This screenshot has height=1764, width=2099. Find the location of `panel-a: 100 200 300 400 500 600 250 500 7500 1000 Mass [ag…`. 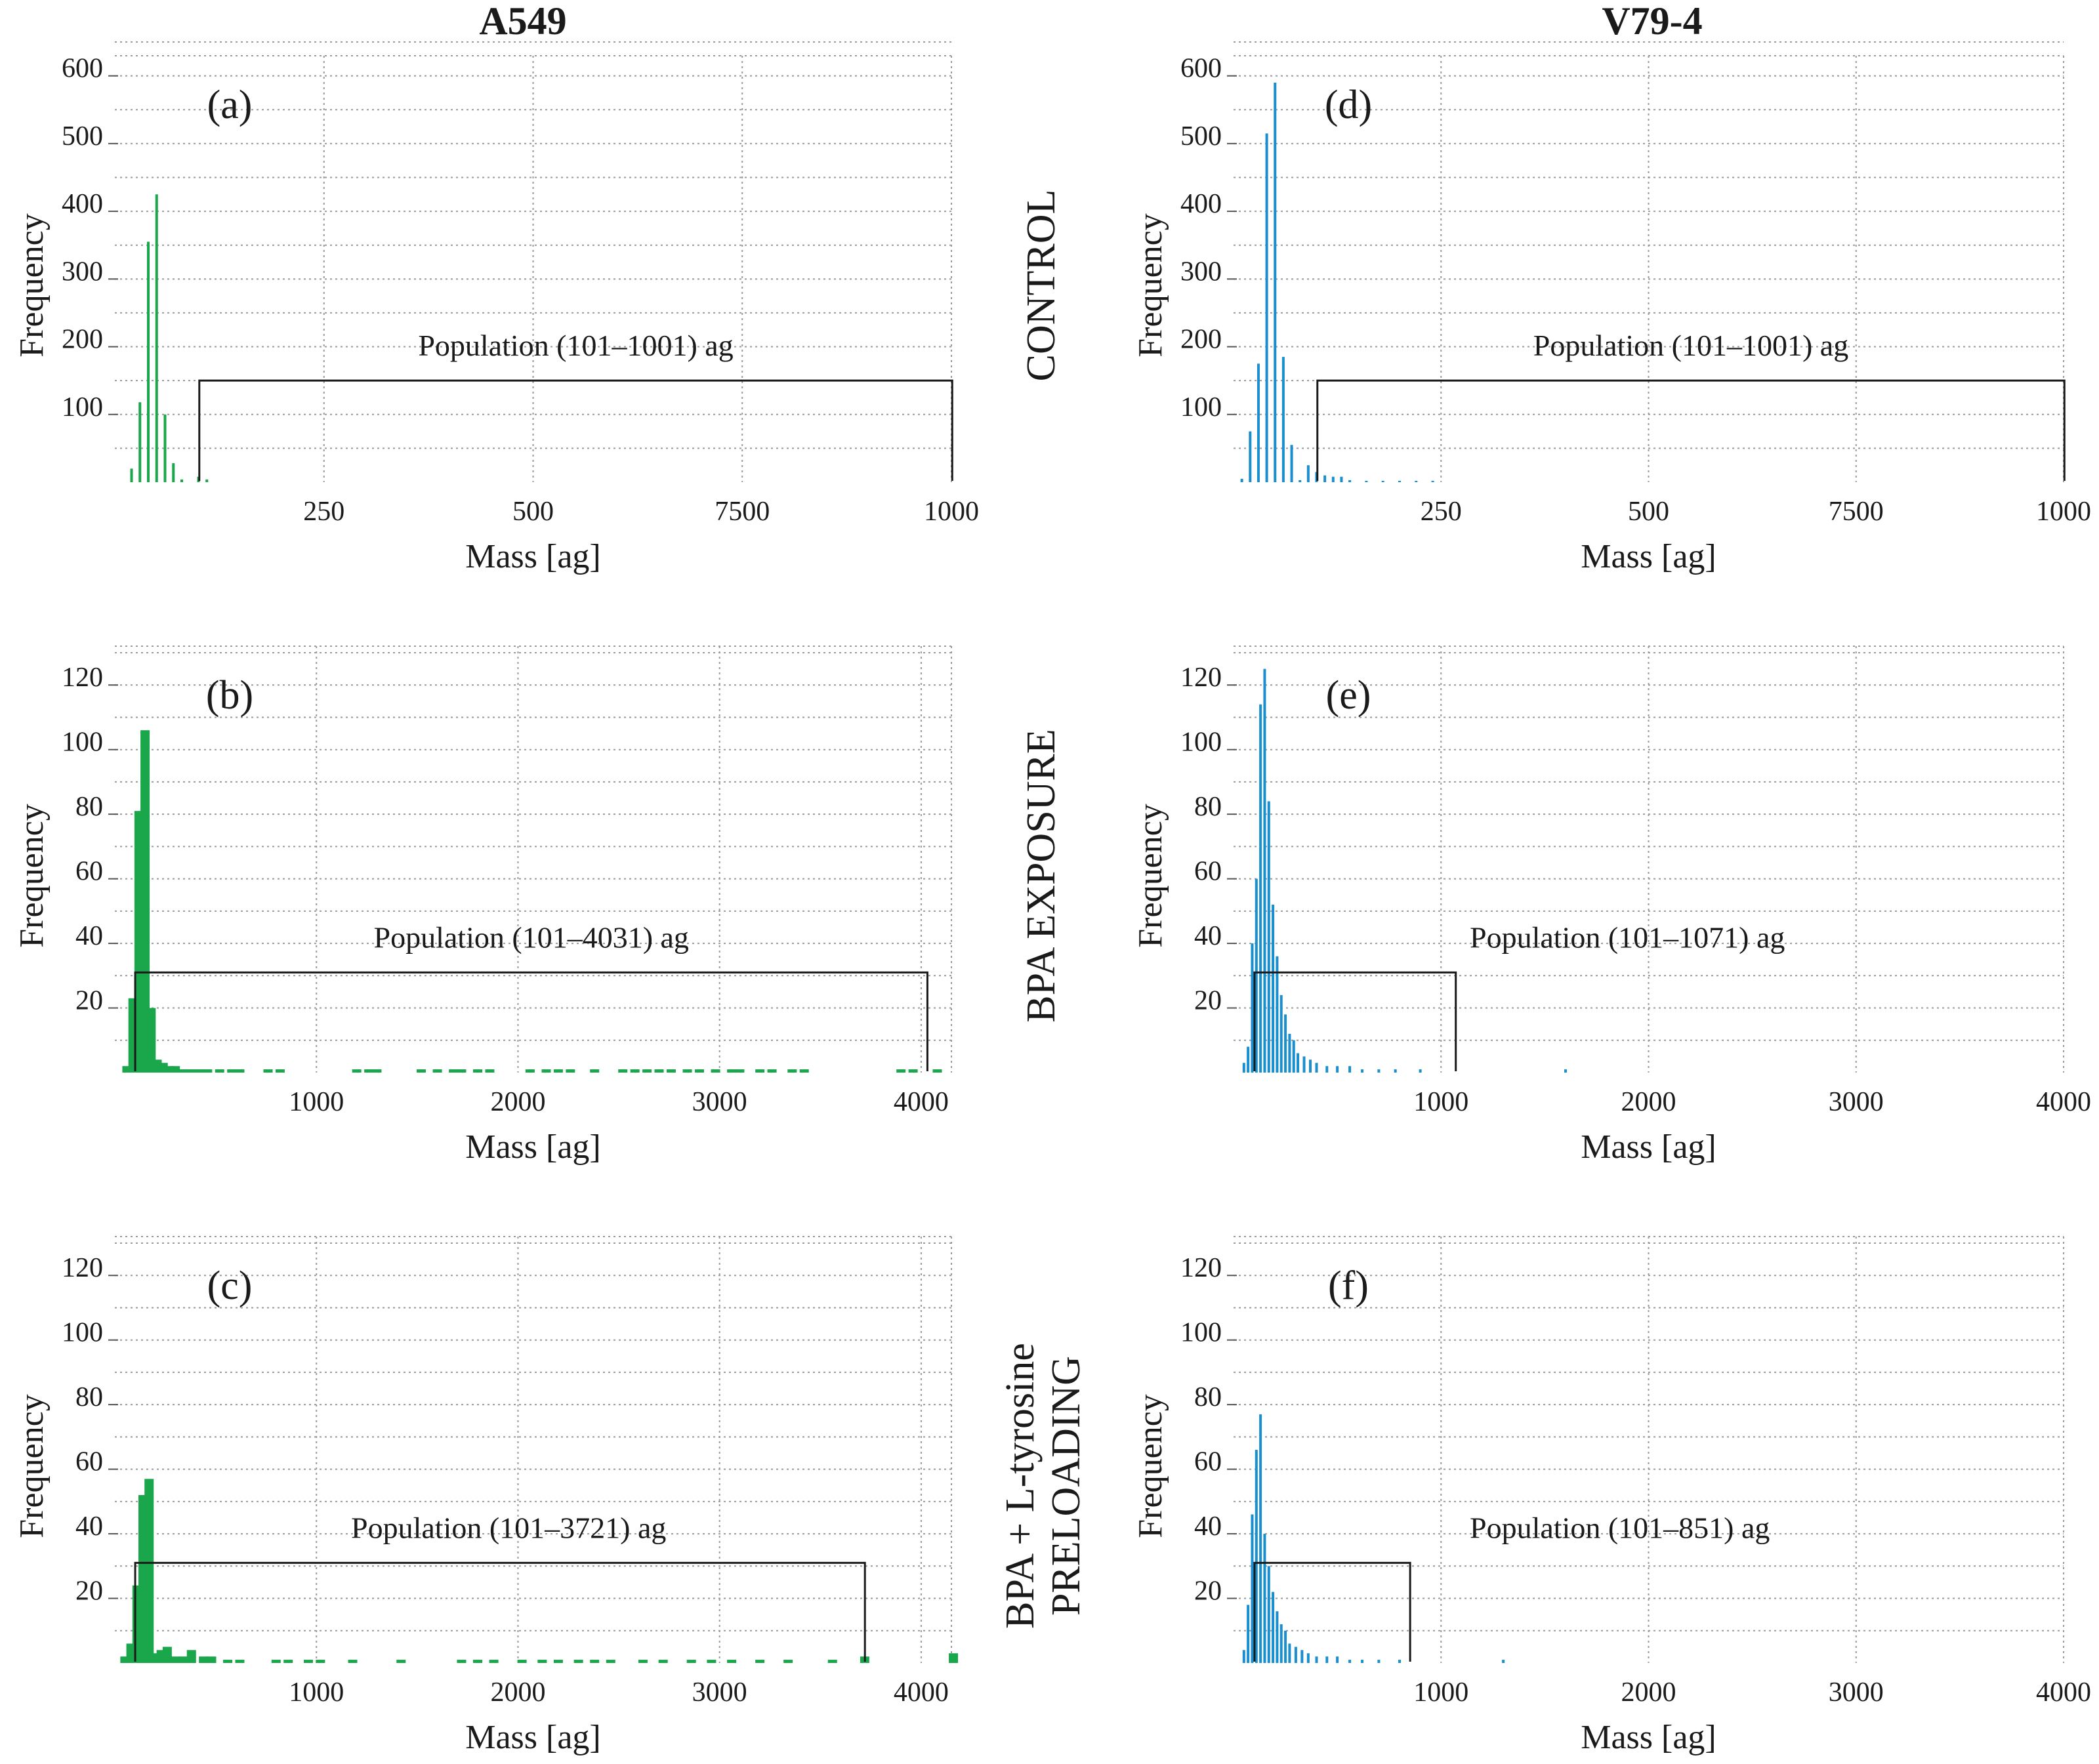

panel-a: 100 200 300 400 500 600 250 500 7500 1000 Mass [ag… is located at coordinates (496, 308).